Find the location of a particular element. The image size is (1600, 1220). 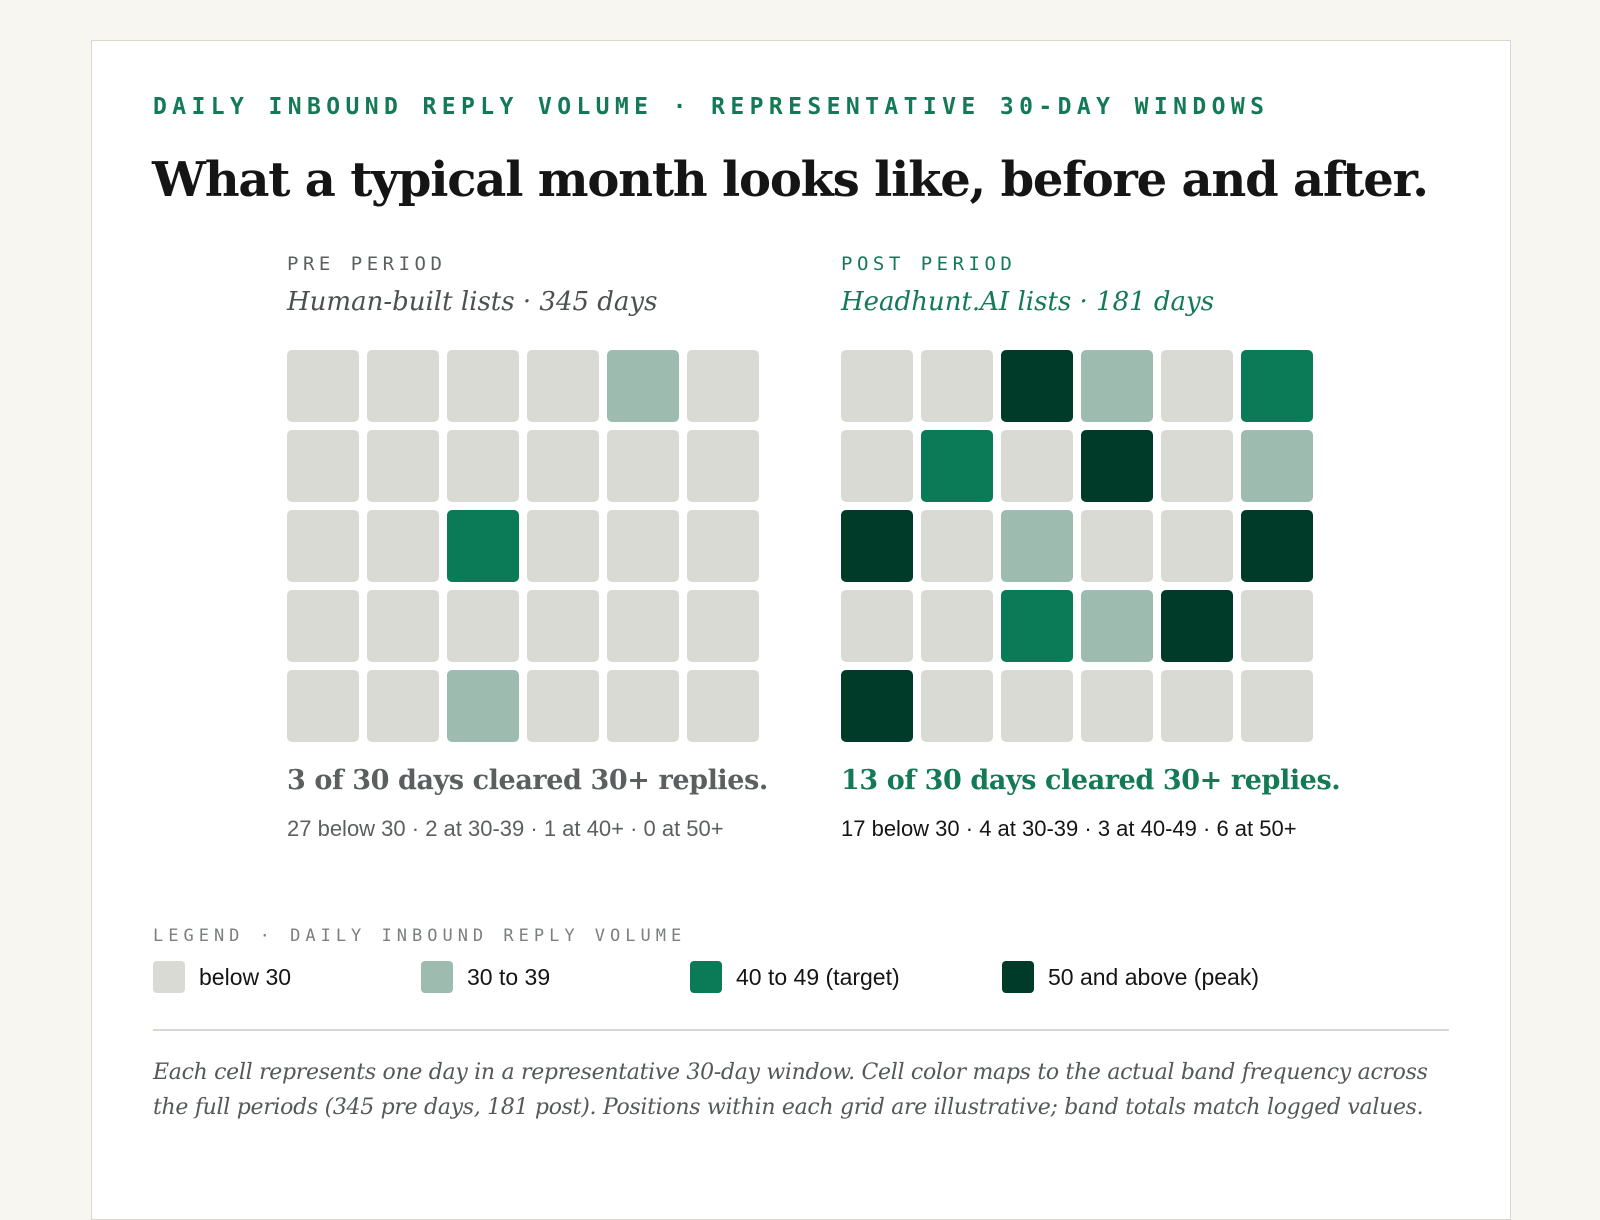

pre-period-grid is located at coordinates (523, 546).